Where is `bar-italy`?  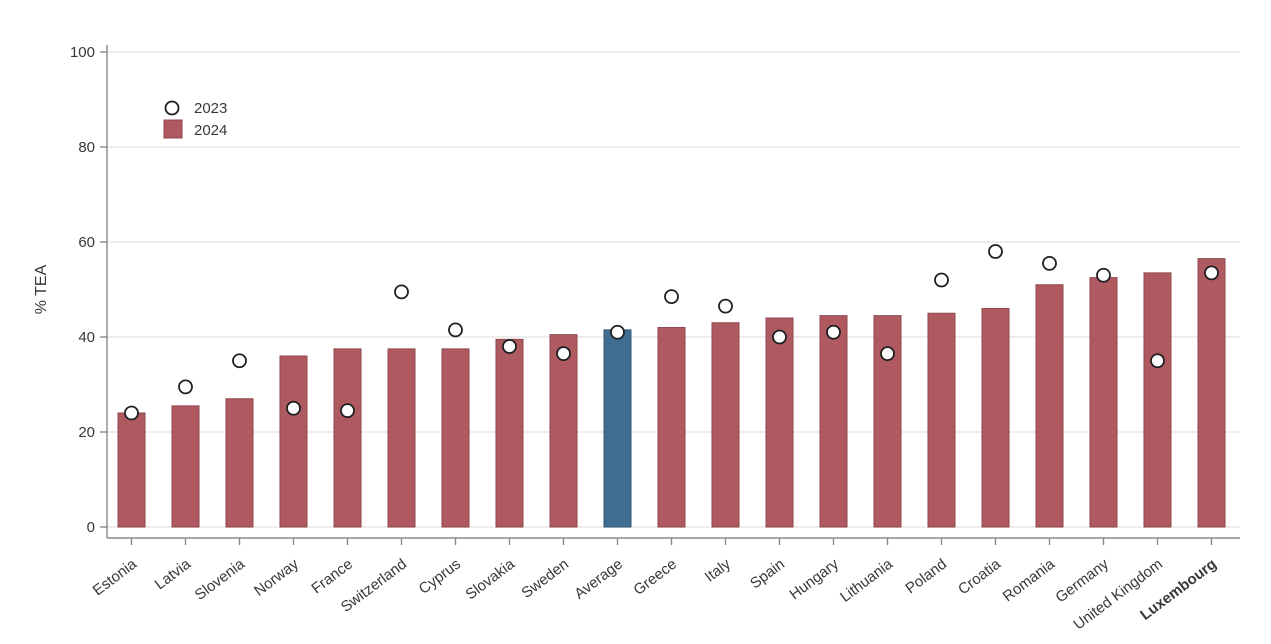
bar-italy is located at coordinates (725, 425).